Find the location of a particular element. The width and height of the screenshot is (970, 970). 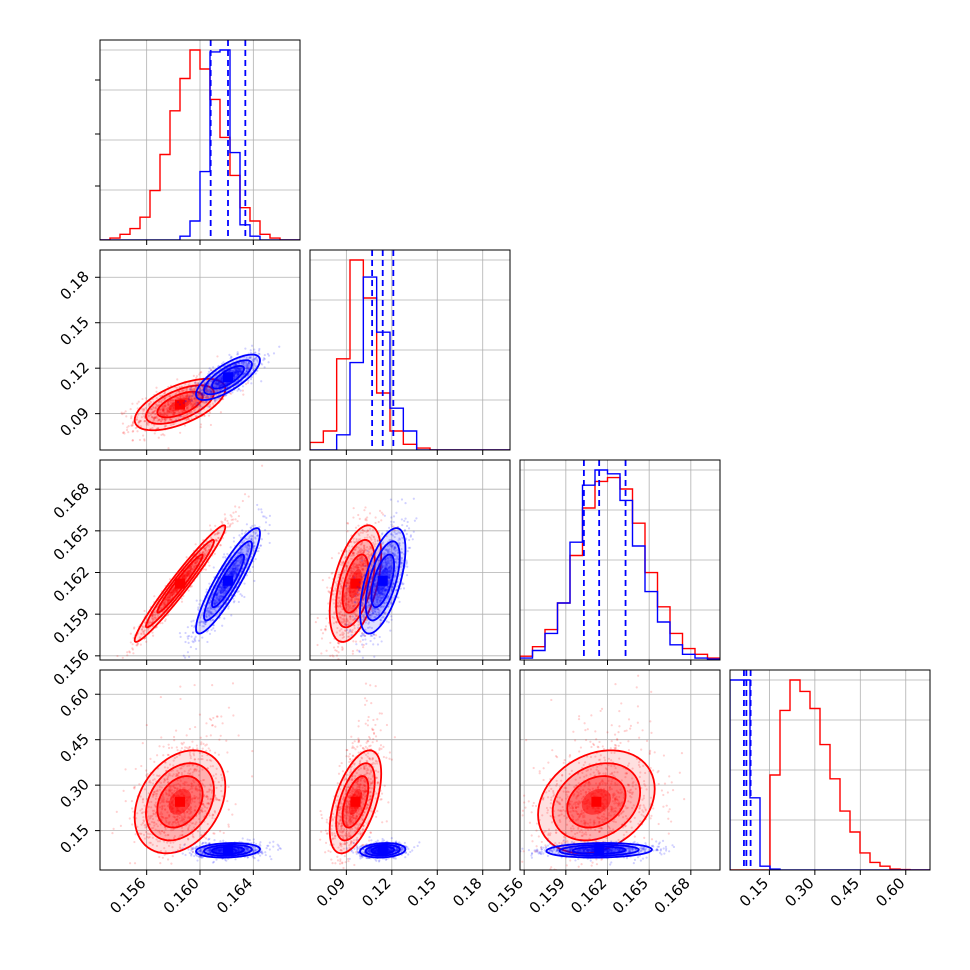

x-tick-label: 0.162 is located at coordinates (588, 895).